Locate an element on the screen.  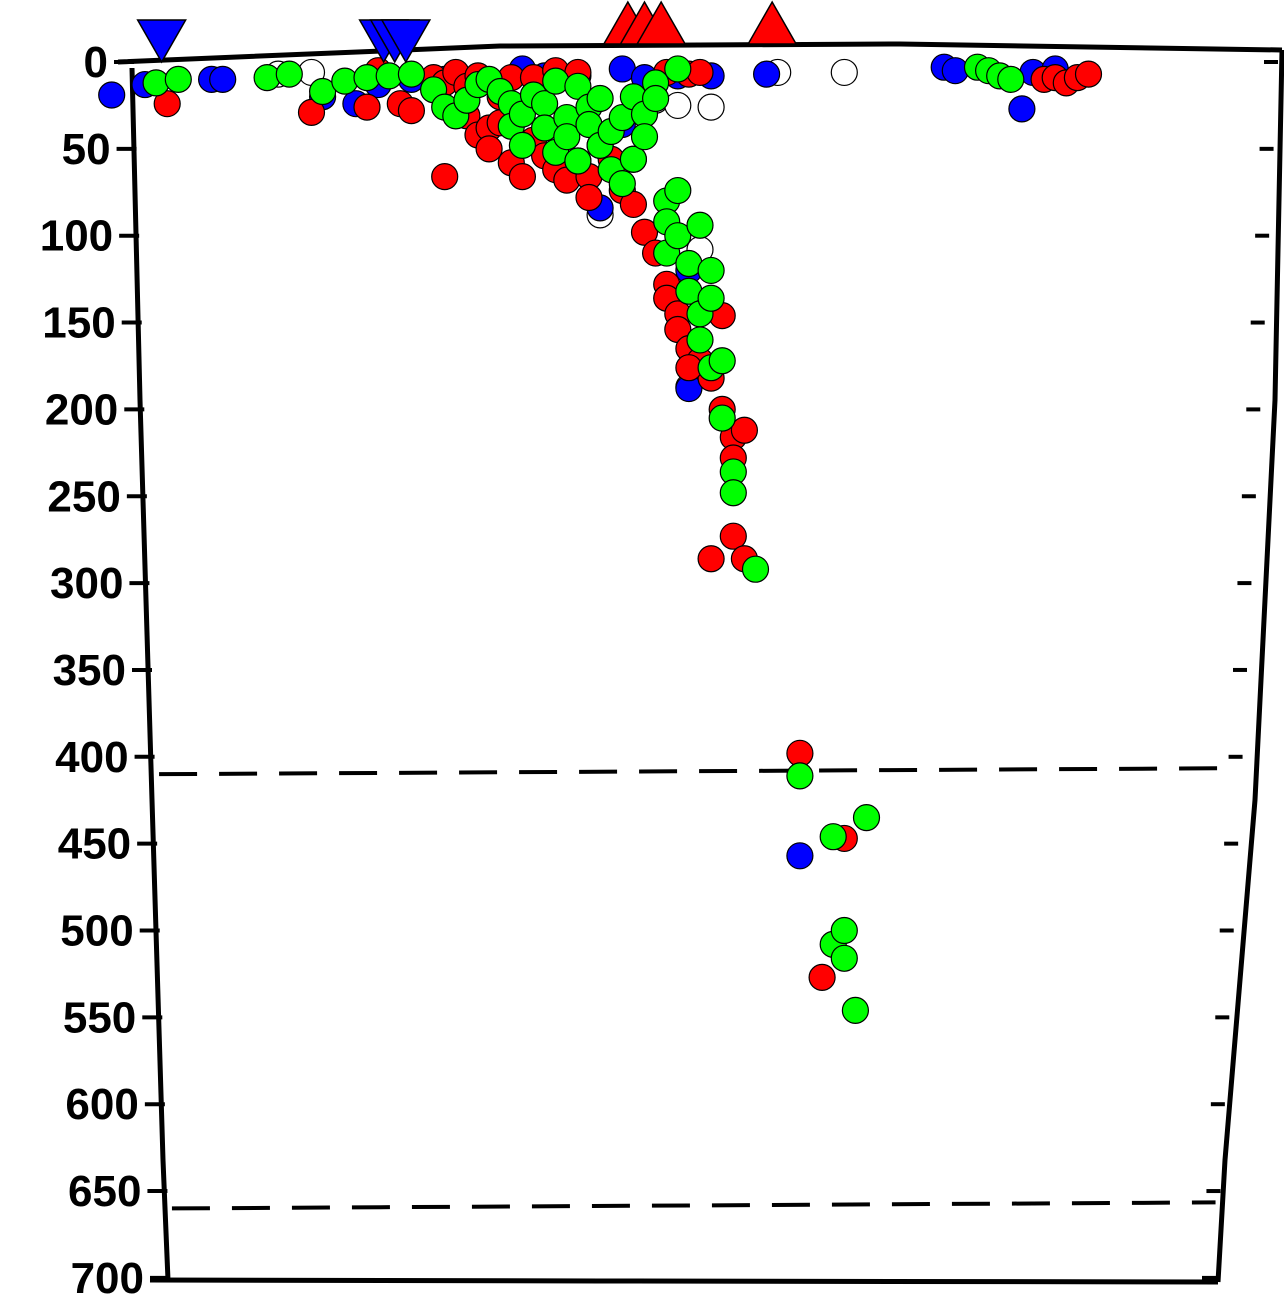
y-tick-label: 700 is located at coordinates (107, 1278).